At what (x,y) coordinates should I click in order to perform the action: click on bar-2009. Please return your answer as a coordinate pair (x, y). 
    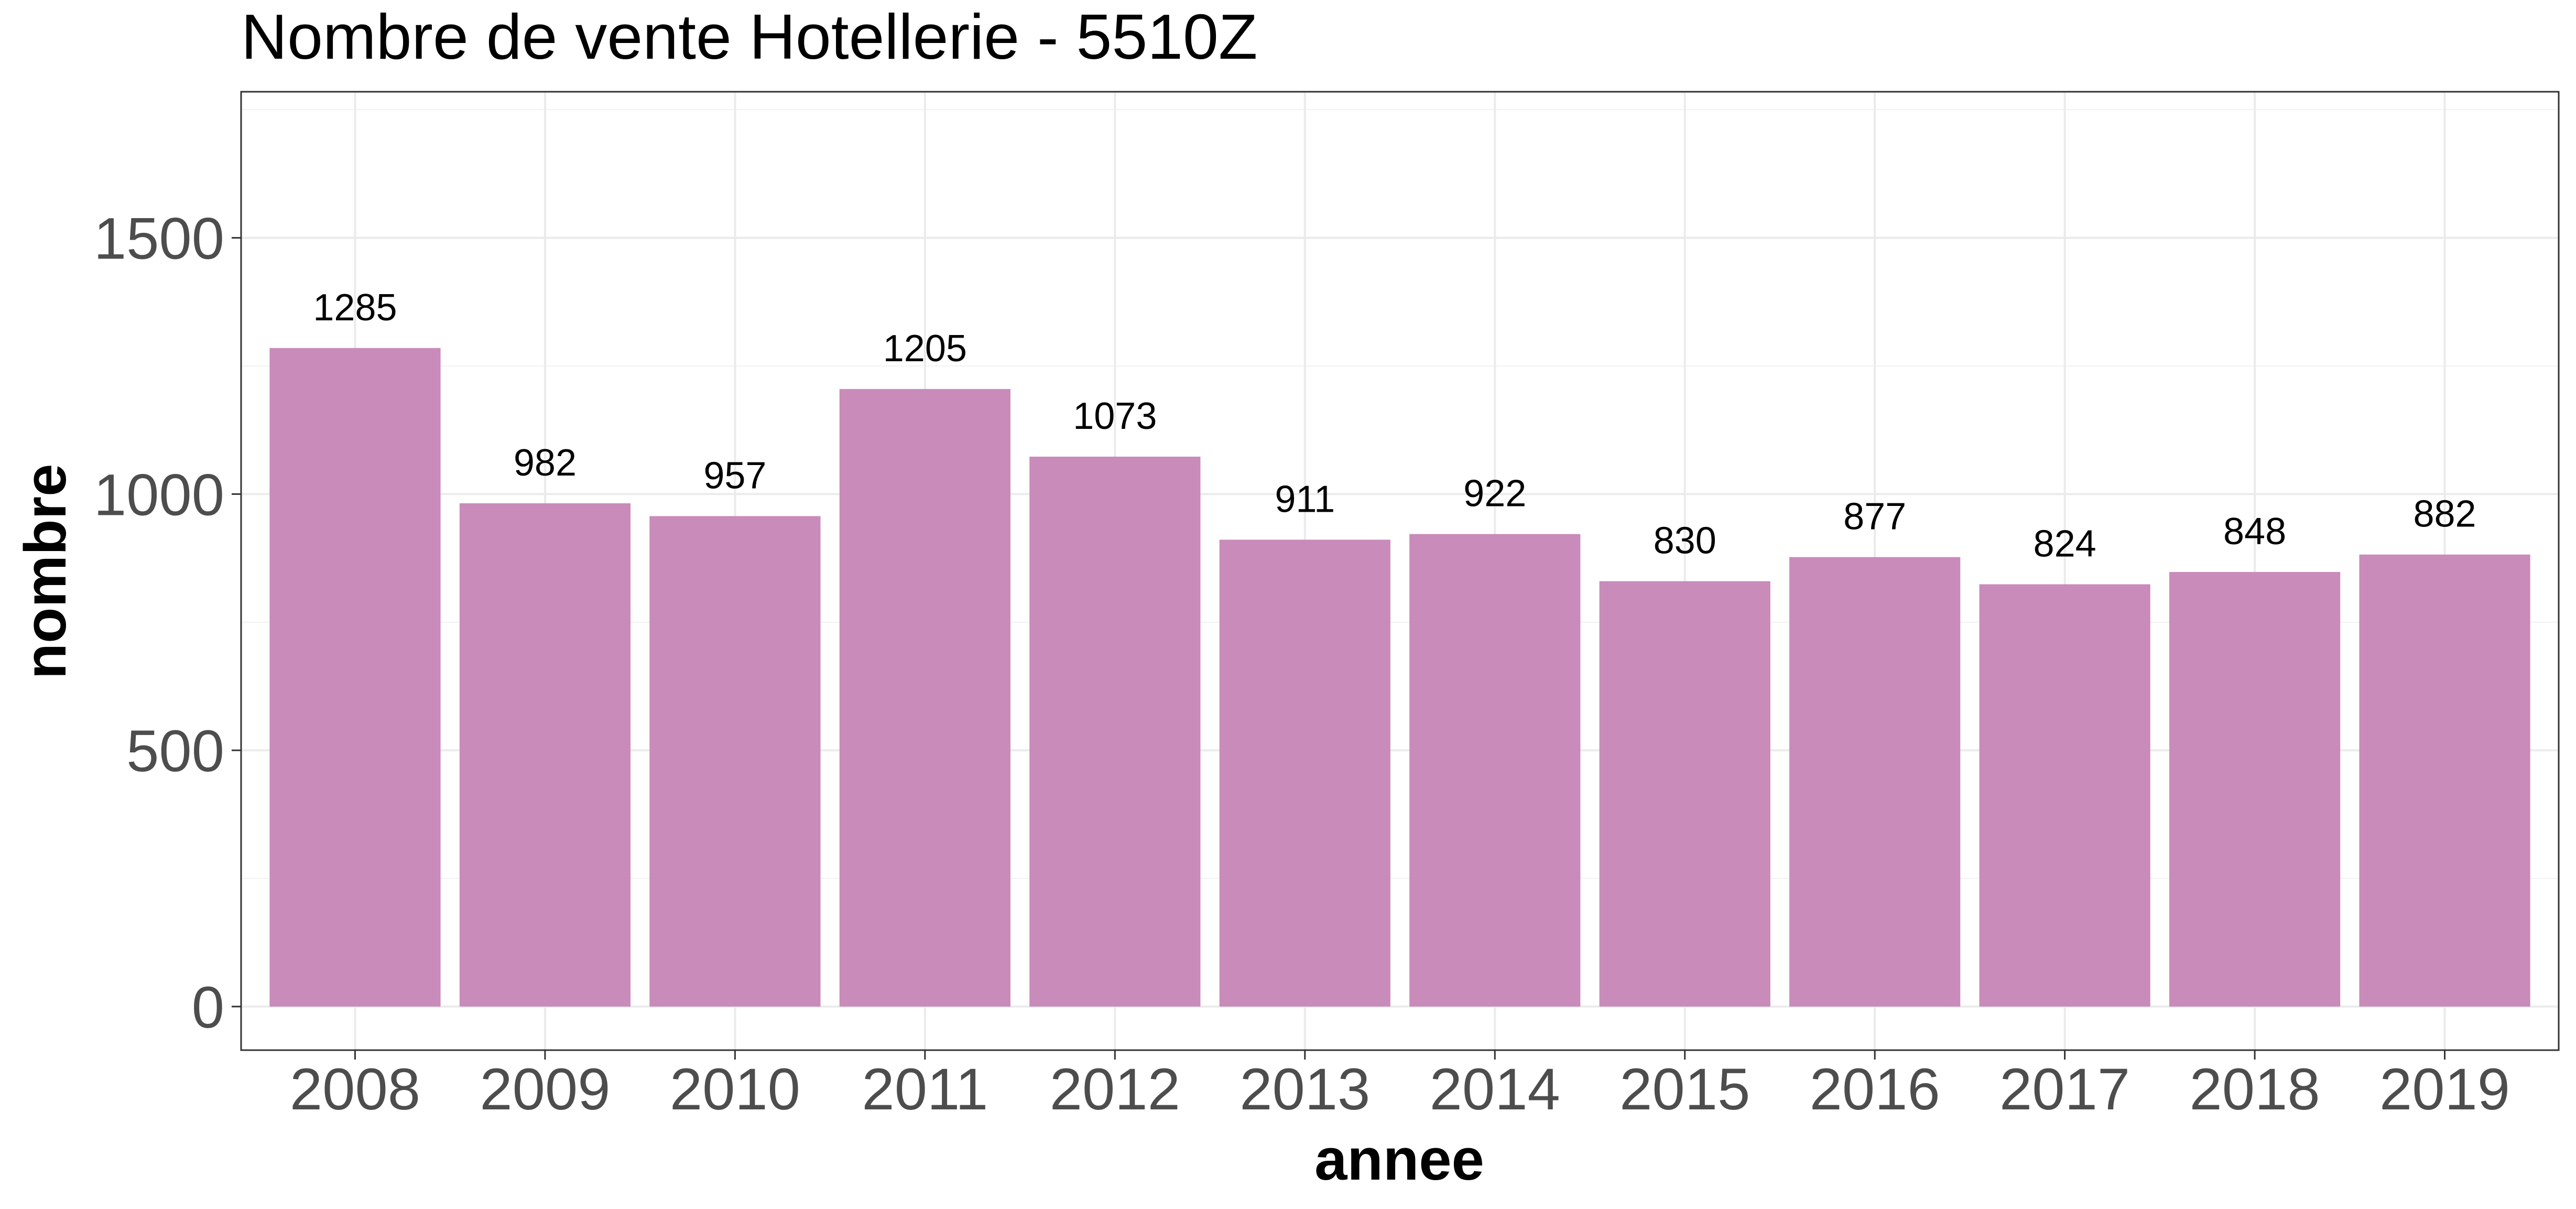
    Looking at the image, I should click on (545, 755).